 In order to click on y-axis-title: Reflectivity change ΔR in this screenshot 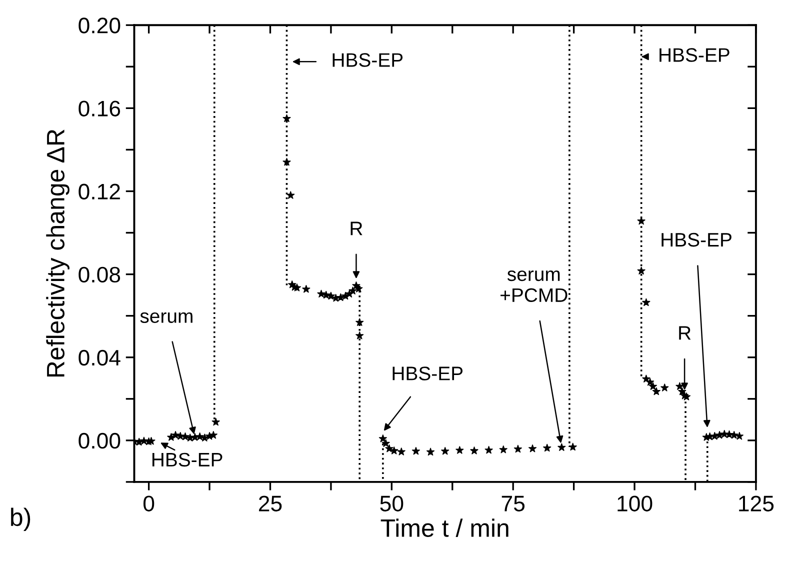, I will do `click(58, 253)`.